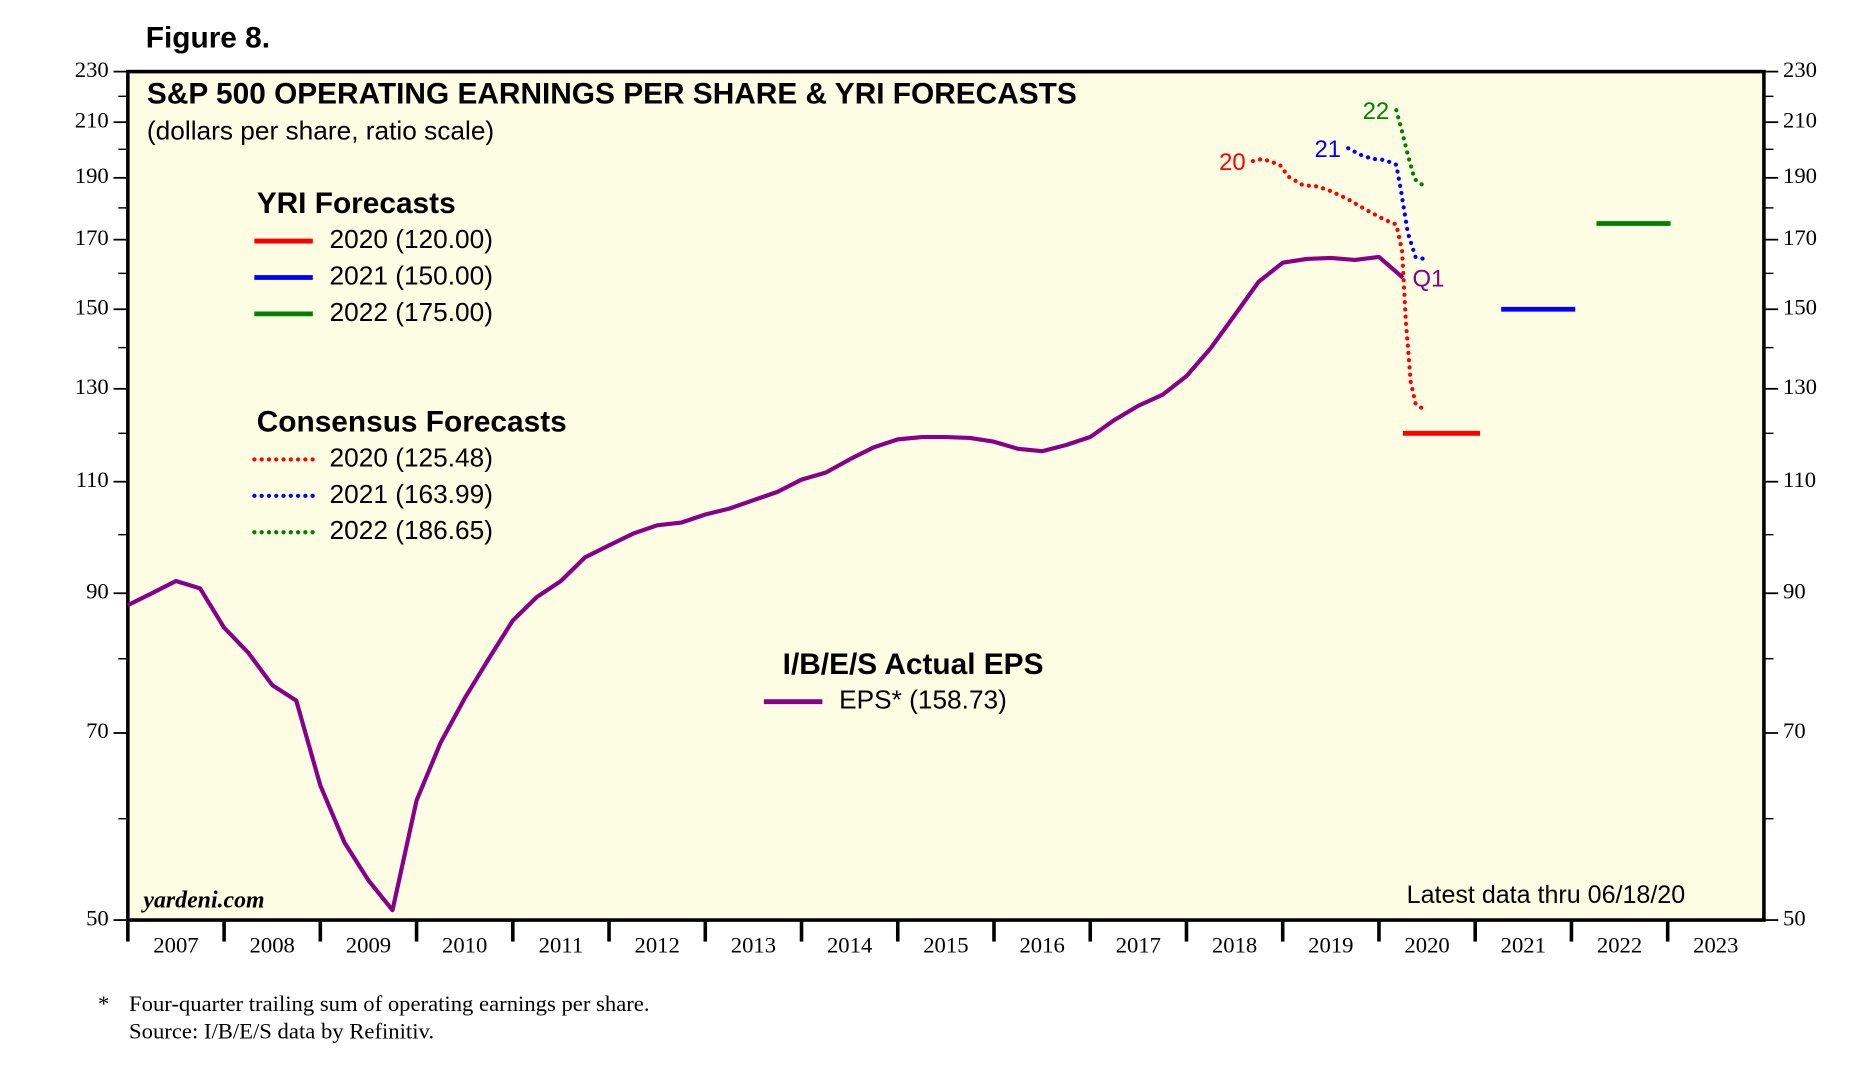  What do you see at coordinates (1138, 945) in the screenshot?
I see `x-tick-label: 2017` at bounding box center [1138, 945].